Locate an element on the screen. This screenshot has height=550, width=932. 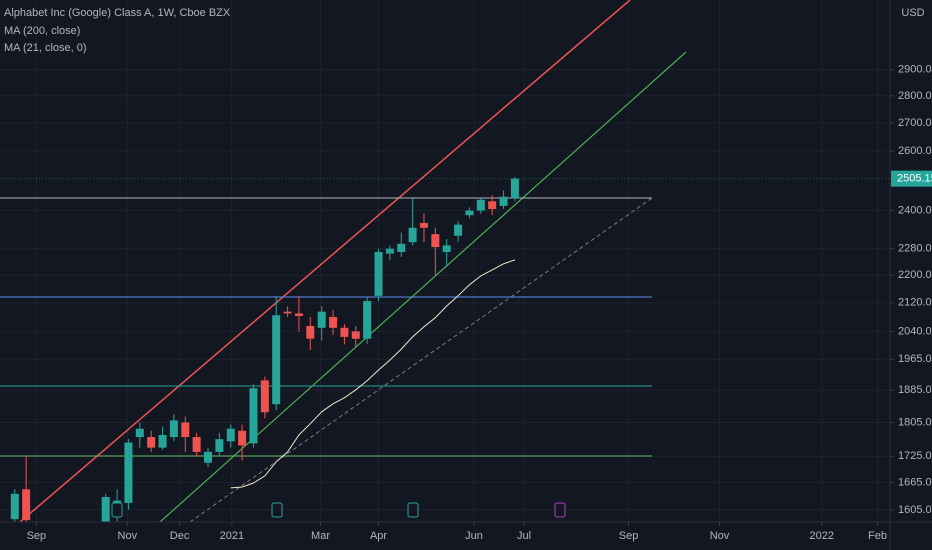
y-tick-label: 2120.00 is located at coordinates (915, 303).